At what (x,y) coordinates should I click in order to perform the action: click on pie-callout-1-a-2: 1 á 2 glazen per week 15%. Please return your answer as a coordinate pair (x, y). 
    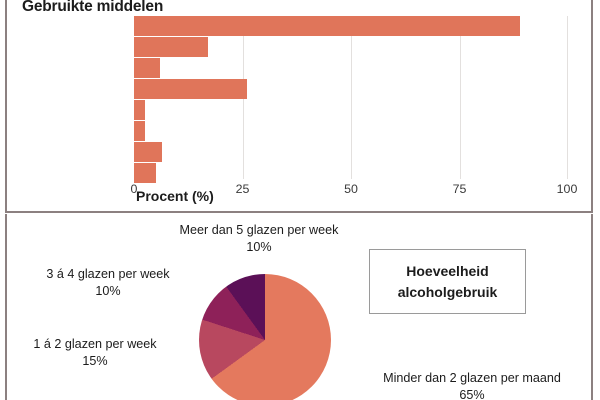
    Looking at the image, I should click on (95, 353).